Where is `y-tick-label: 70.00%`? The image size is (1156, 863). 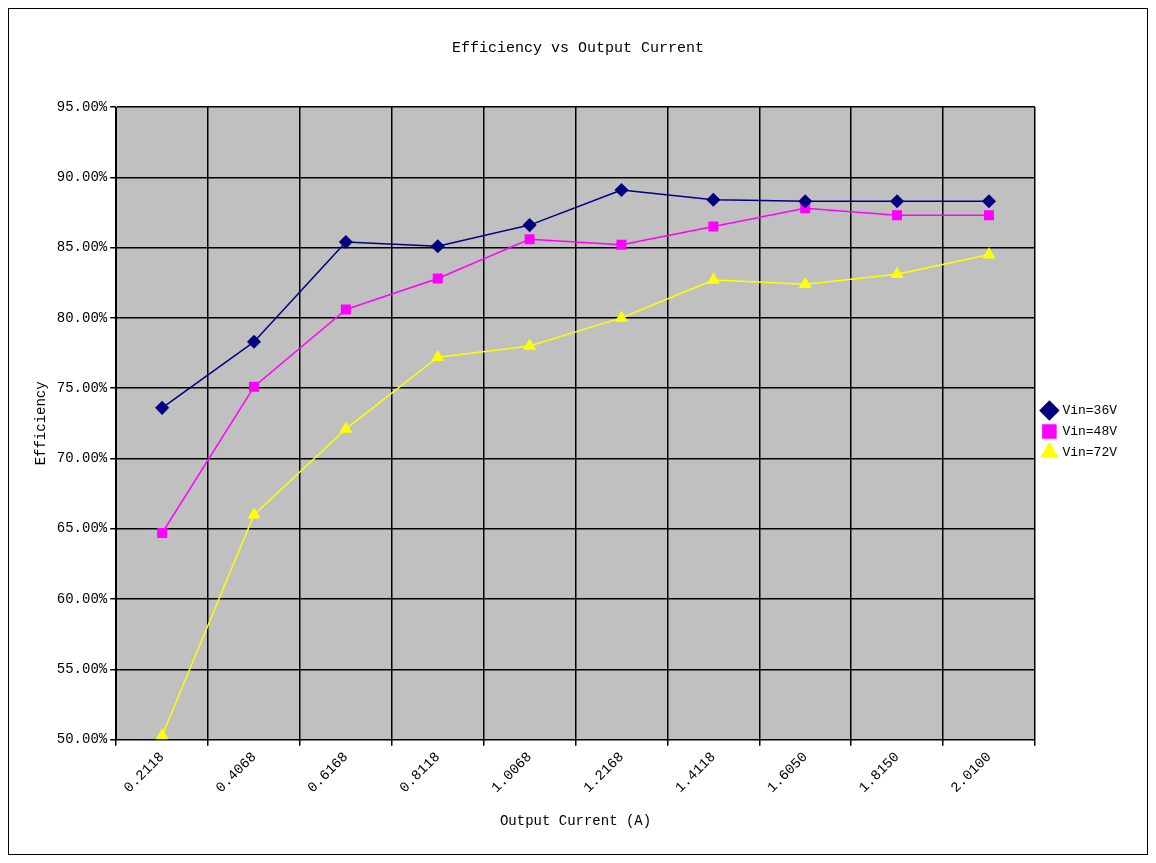 y-tick-label: 70.00% is located at coordinates (82, 458).